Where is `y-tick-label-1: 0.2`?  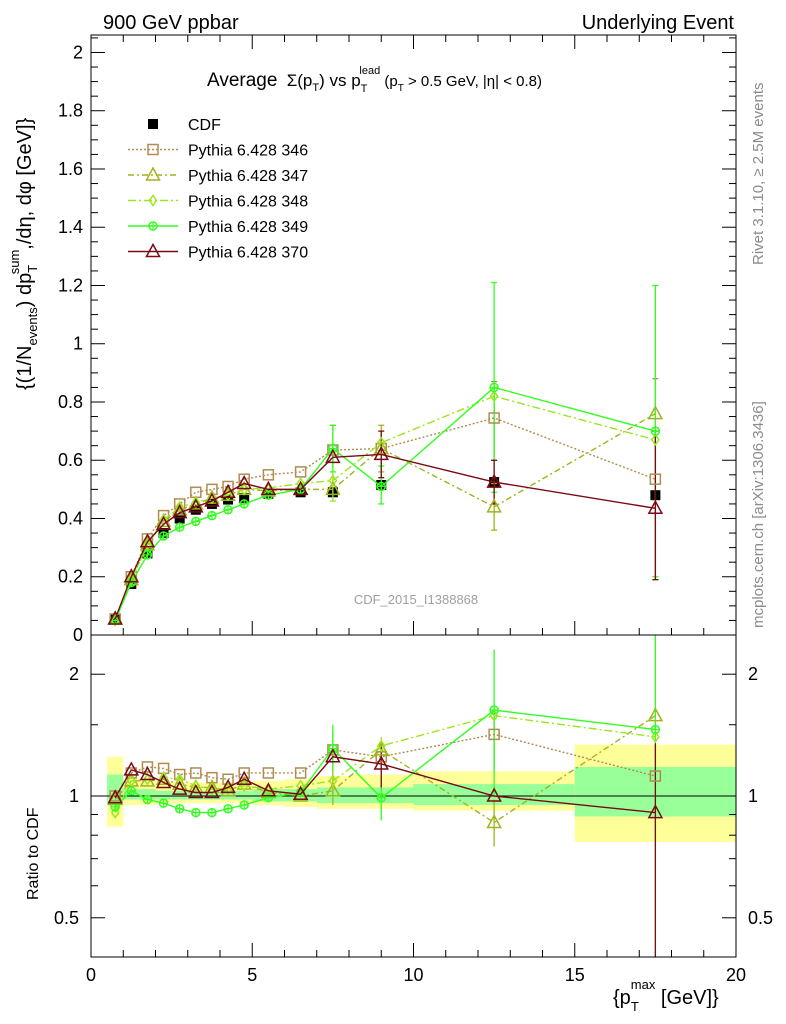 y-tick-label-1: 0.2 is located at coordinates (70, 577).